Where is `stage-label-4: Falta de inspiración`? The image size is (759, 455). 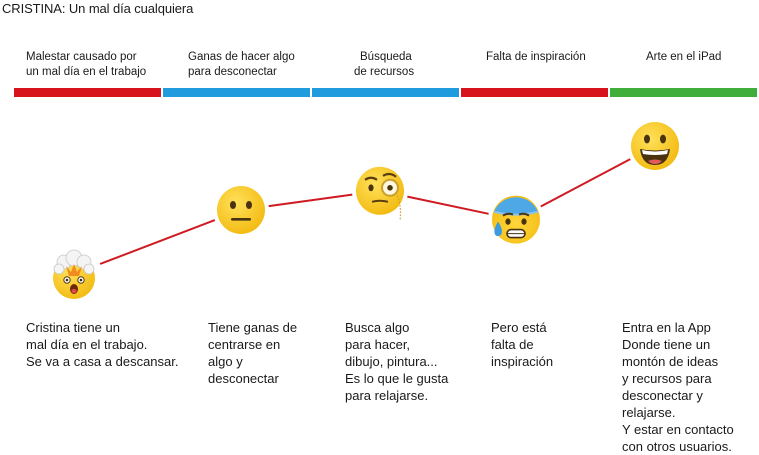 stage-label-4: Falta de inspiración is located at coordinates (536, 57).